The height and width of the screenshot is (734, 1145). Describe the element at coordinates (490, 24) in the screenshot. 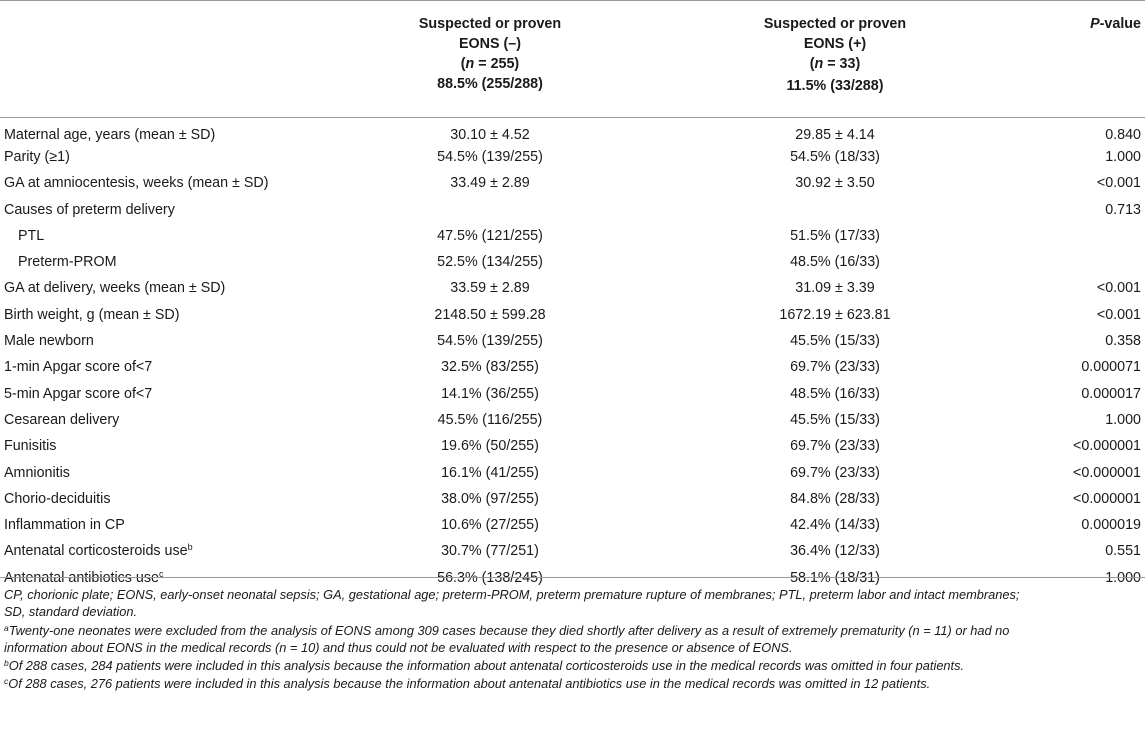

I see `header-neg-line1: Suspected or proven` at that location.